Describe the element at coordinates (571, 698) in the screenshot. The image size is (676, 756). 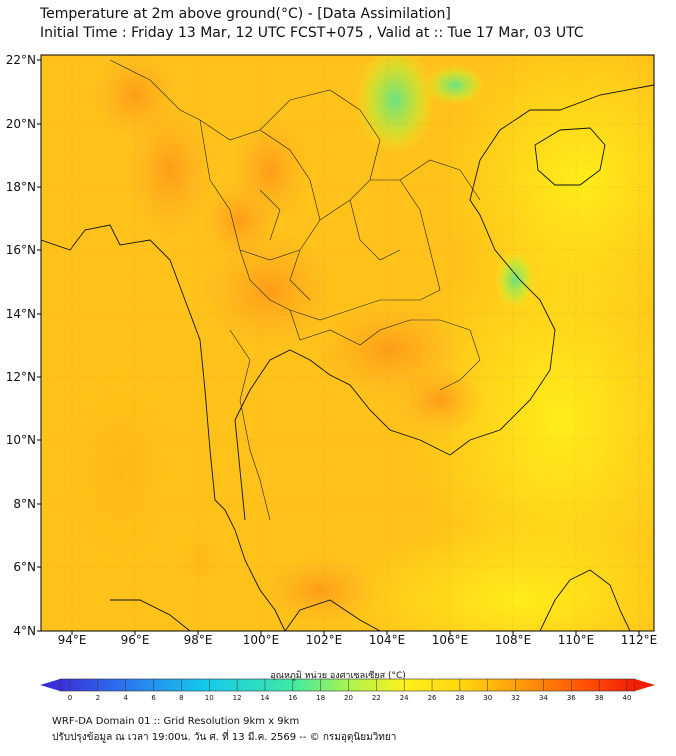
I see `colorbar-tick-label: 36` at that location.